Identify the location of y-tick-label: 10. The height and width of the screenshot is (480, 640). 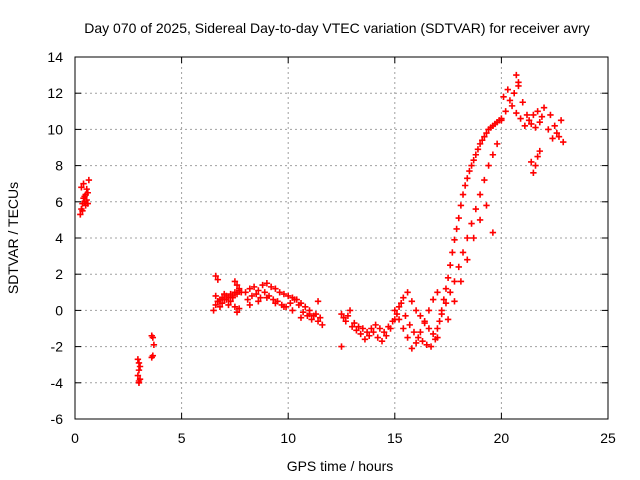
(55, 129).